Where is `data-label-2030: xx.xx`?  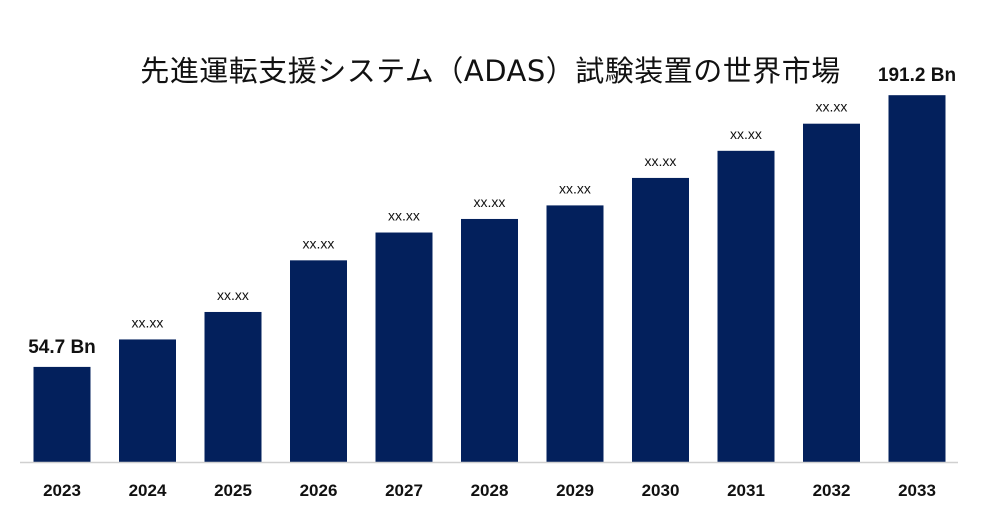
data-label-2030: xx.xx is located at coordinates (661, 161).